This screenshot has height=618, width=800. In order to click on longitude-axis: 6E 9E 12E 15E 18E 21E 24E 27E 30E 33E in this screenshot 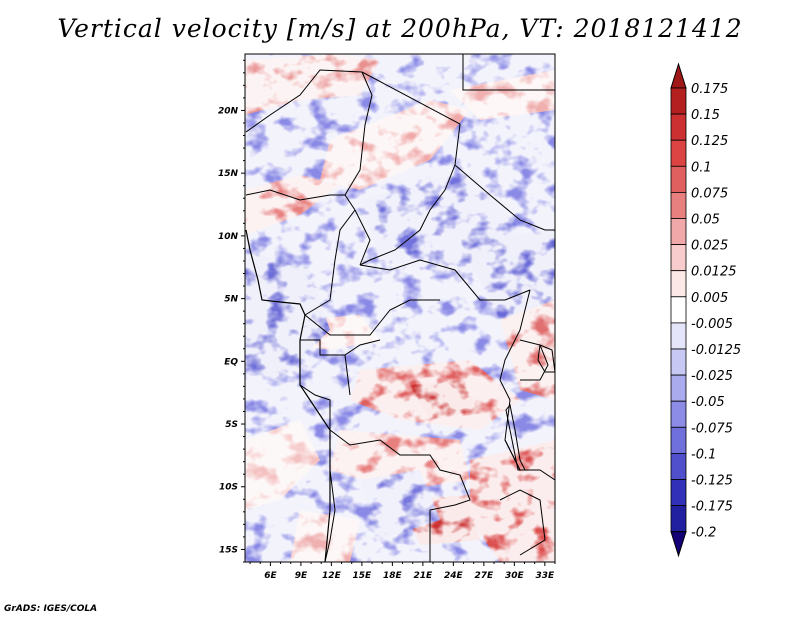, I will do `click(402, 571)`.